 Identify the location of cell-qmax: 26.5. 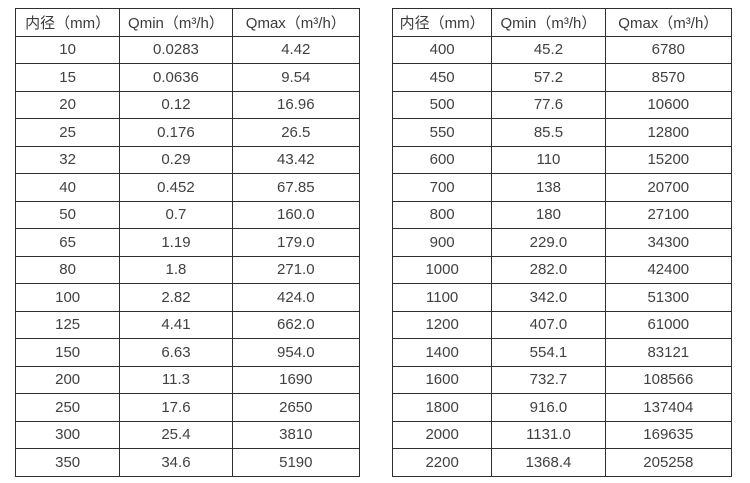
(296, 132).